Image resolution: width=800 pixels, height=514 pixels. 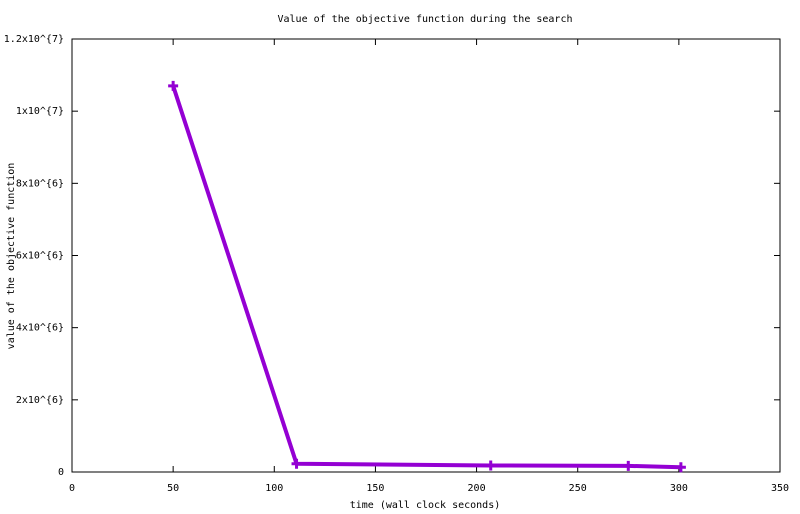 I want to click on x-tick-label: 150, so click(x=375, y=488).